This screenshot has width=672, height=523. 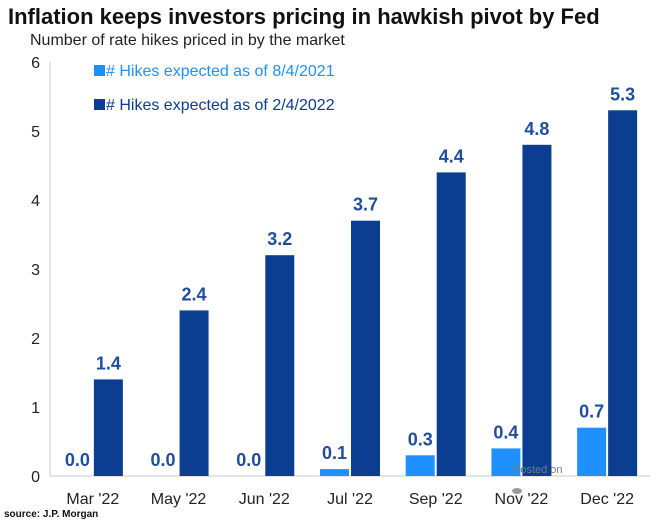 I want to click on x-tick-label: Mar '22, so click(x=92, y=499).